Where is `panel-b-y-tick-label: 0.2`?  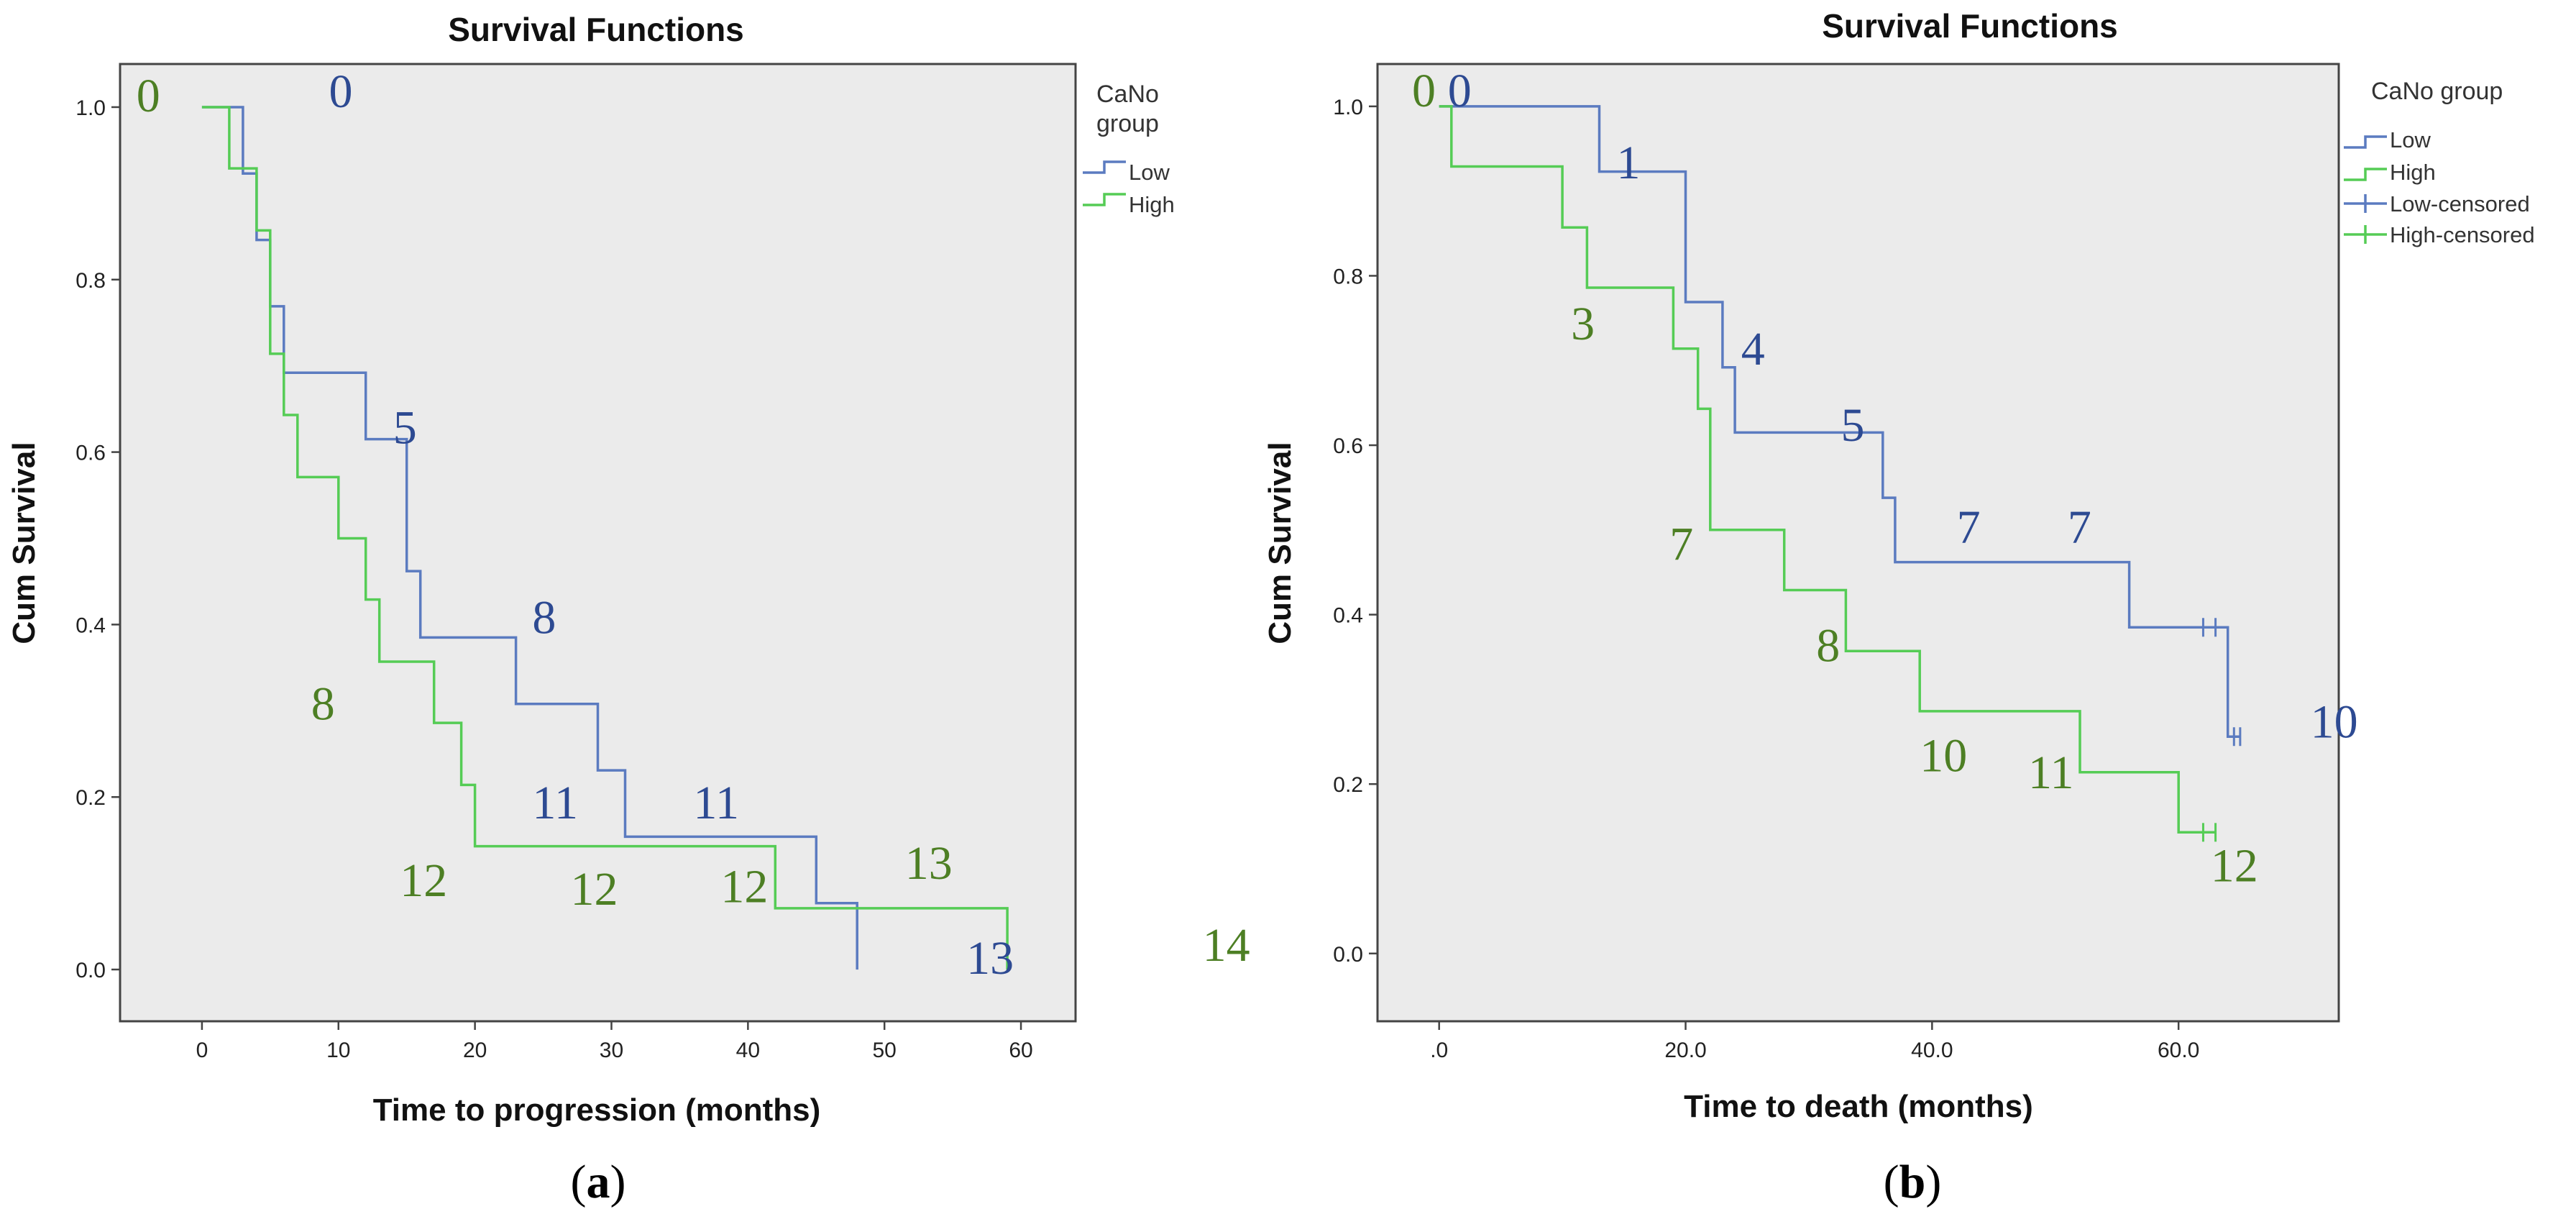
panel-b-y-tick-label: 0.2 is located at coordinates (1348, 785).